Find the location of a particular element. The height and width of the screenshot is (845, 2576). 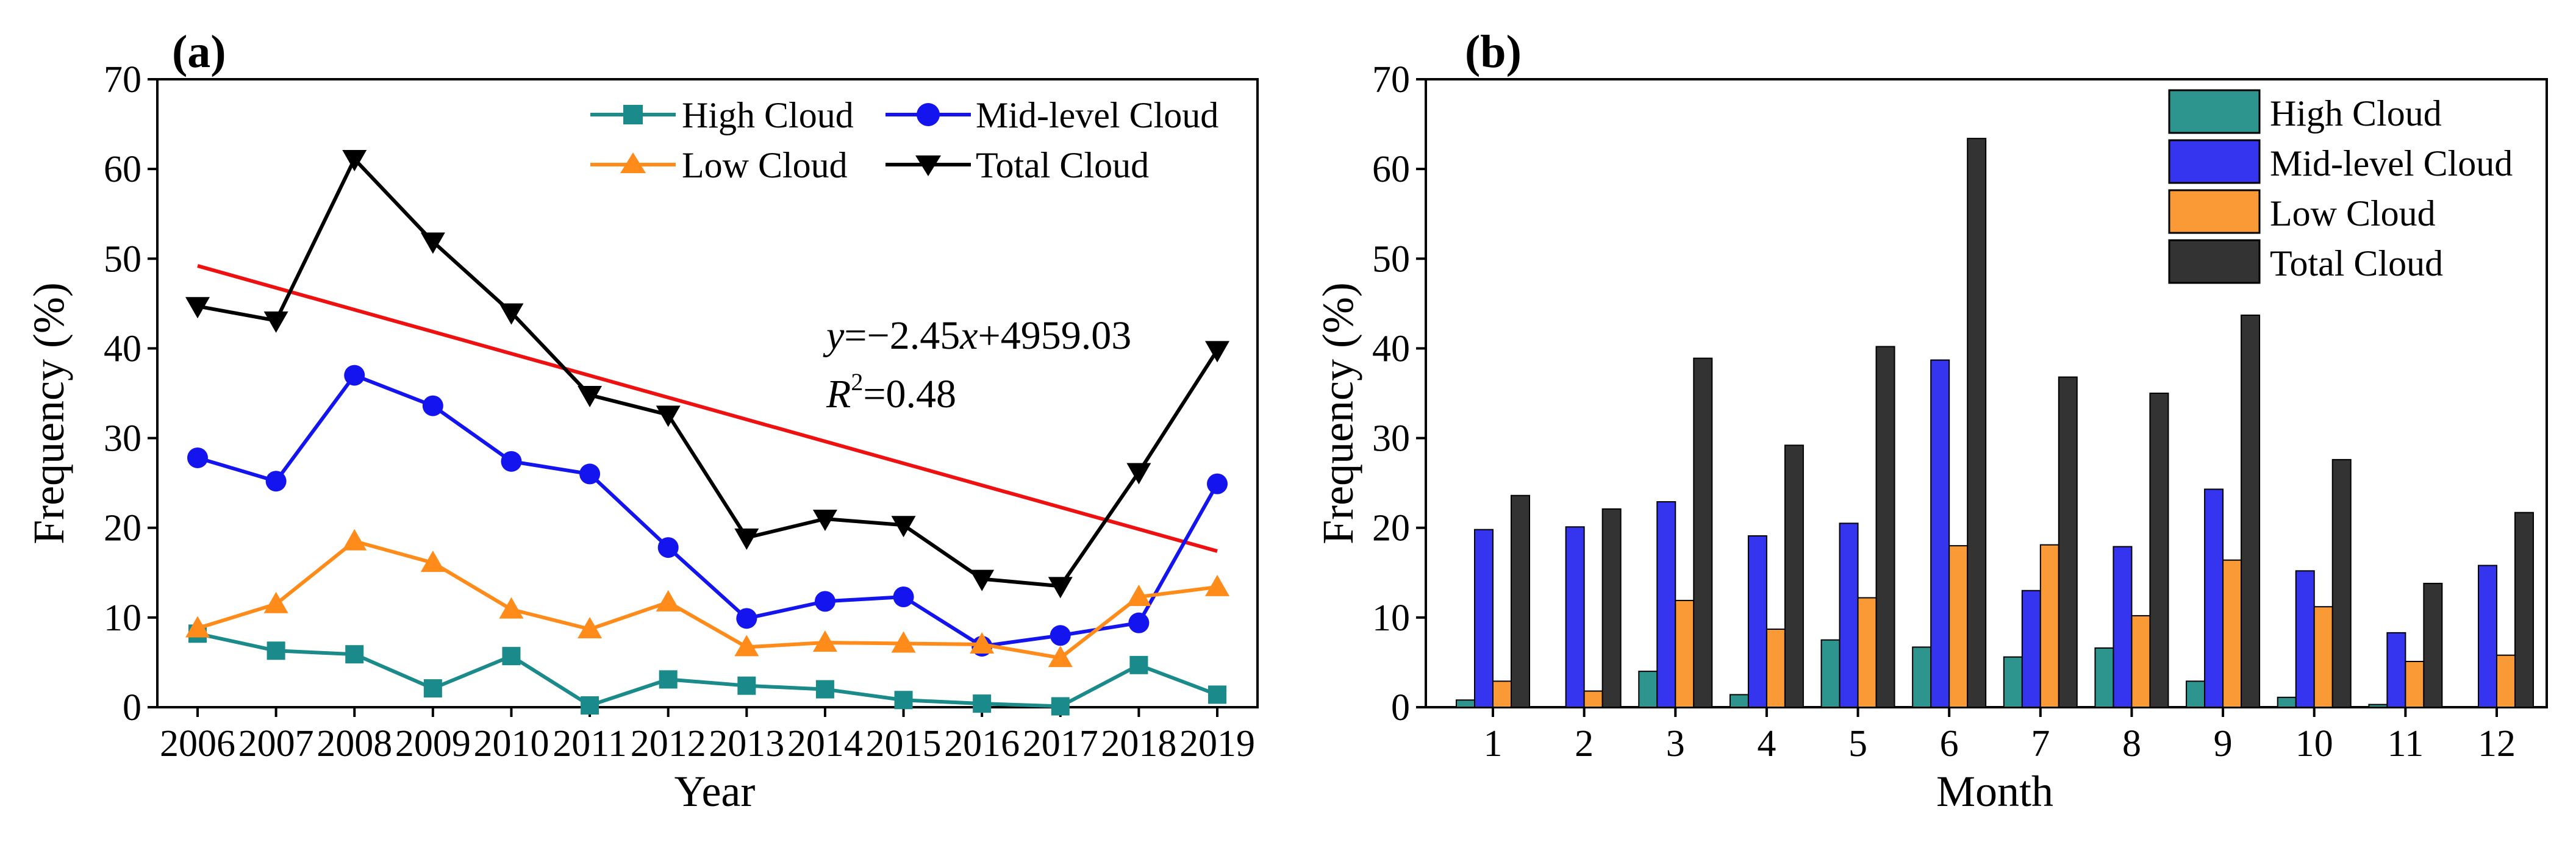

legend-a-triangle-down-marker is located at coordinates (928, 165).